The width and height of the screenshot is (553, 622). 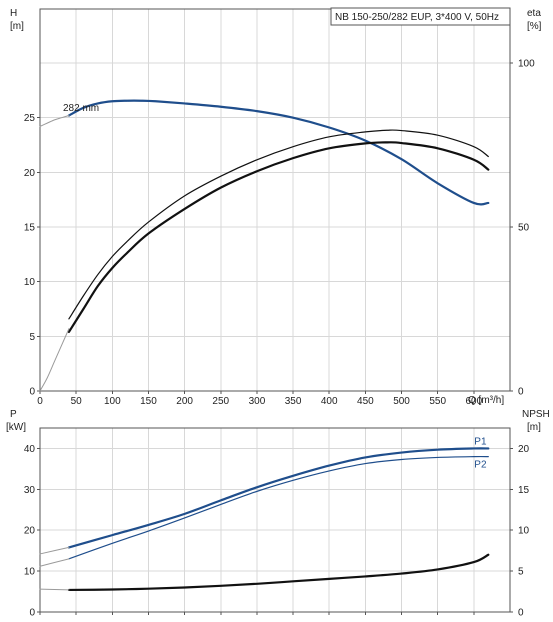 What do you see at coordinates (534, 427) in the screenshot?
I see `npsh-axis-unit: [m]` at bounding box center [534, 427].